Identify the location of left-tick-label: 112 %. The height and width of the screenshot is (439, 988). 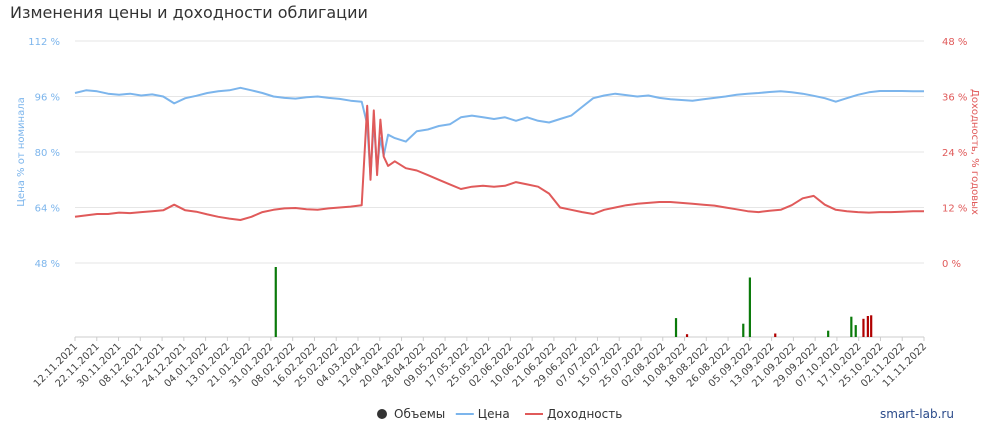
(44, 42).